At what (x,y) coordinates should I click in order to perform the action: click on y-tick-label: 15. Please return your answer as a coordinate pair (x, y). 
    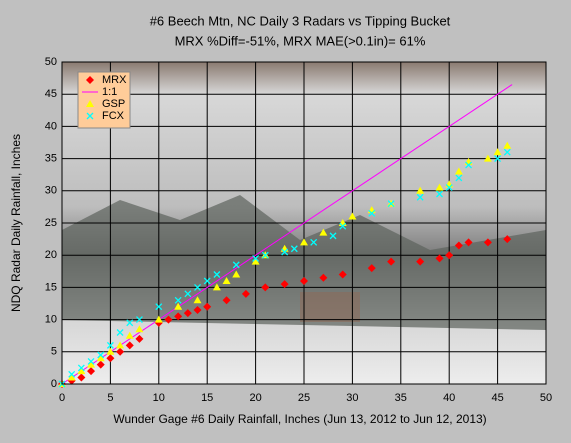
    Looking at the image, I should click on (51, 287).